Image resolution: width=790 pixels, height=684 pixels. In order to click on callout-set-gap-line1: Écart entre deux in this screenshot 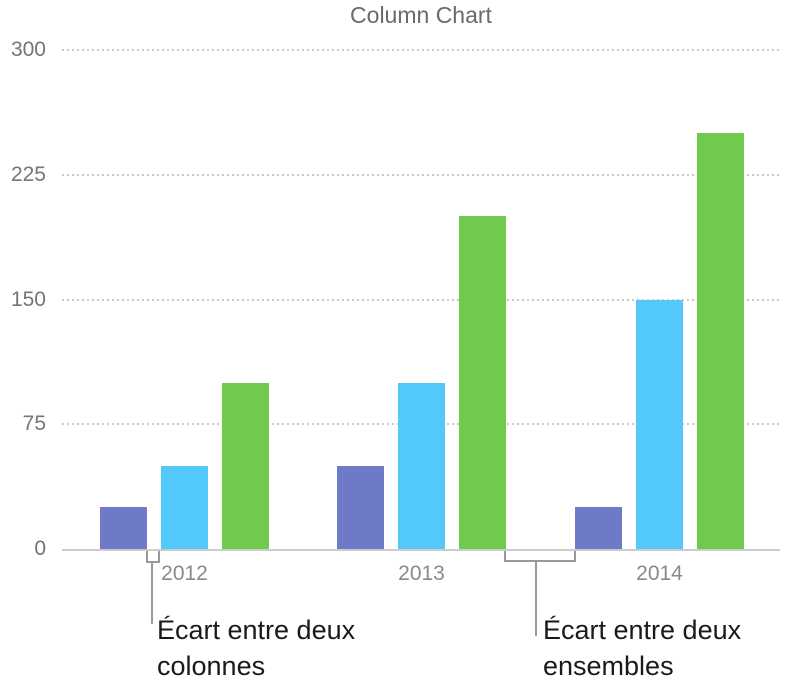, I will do `click(642, 630)`.